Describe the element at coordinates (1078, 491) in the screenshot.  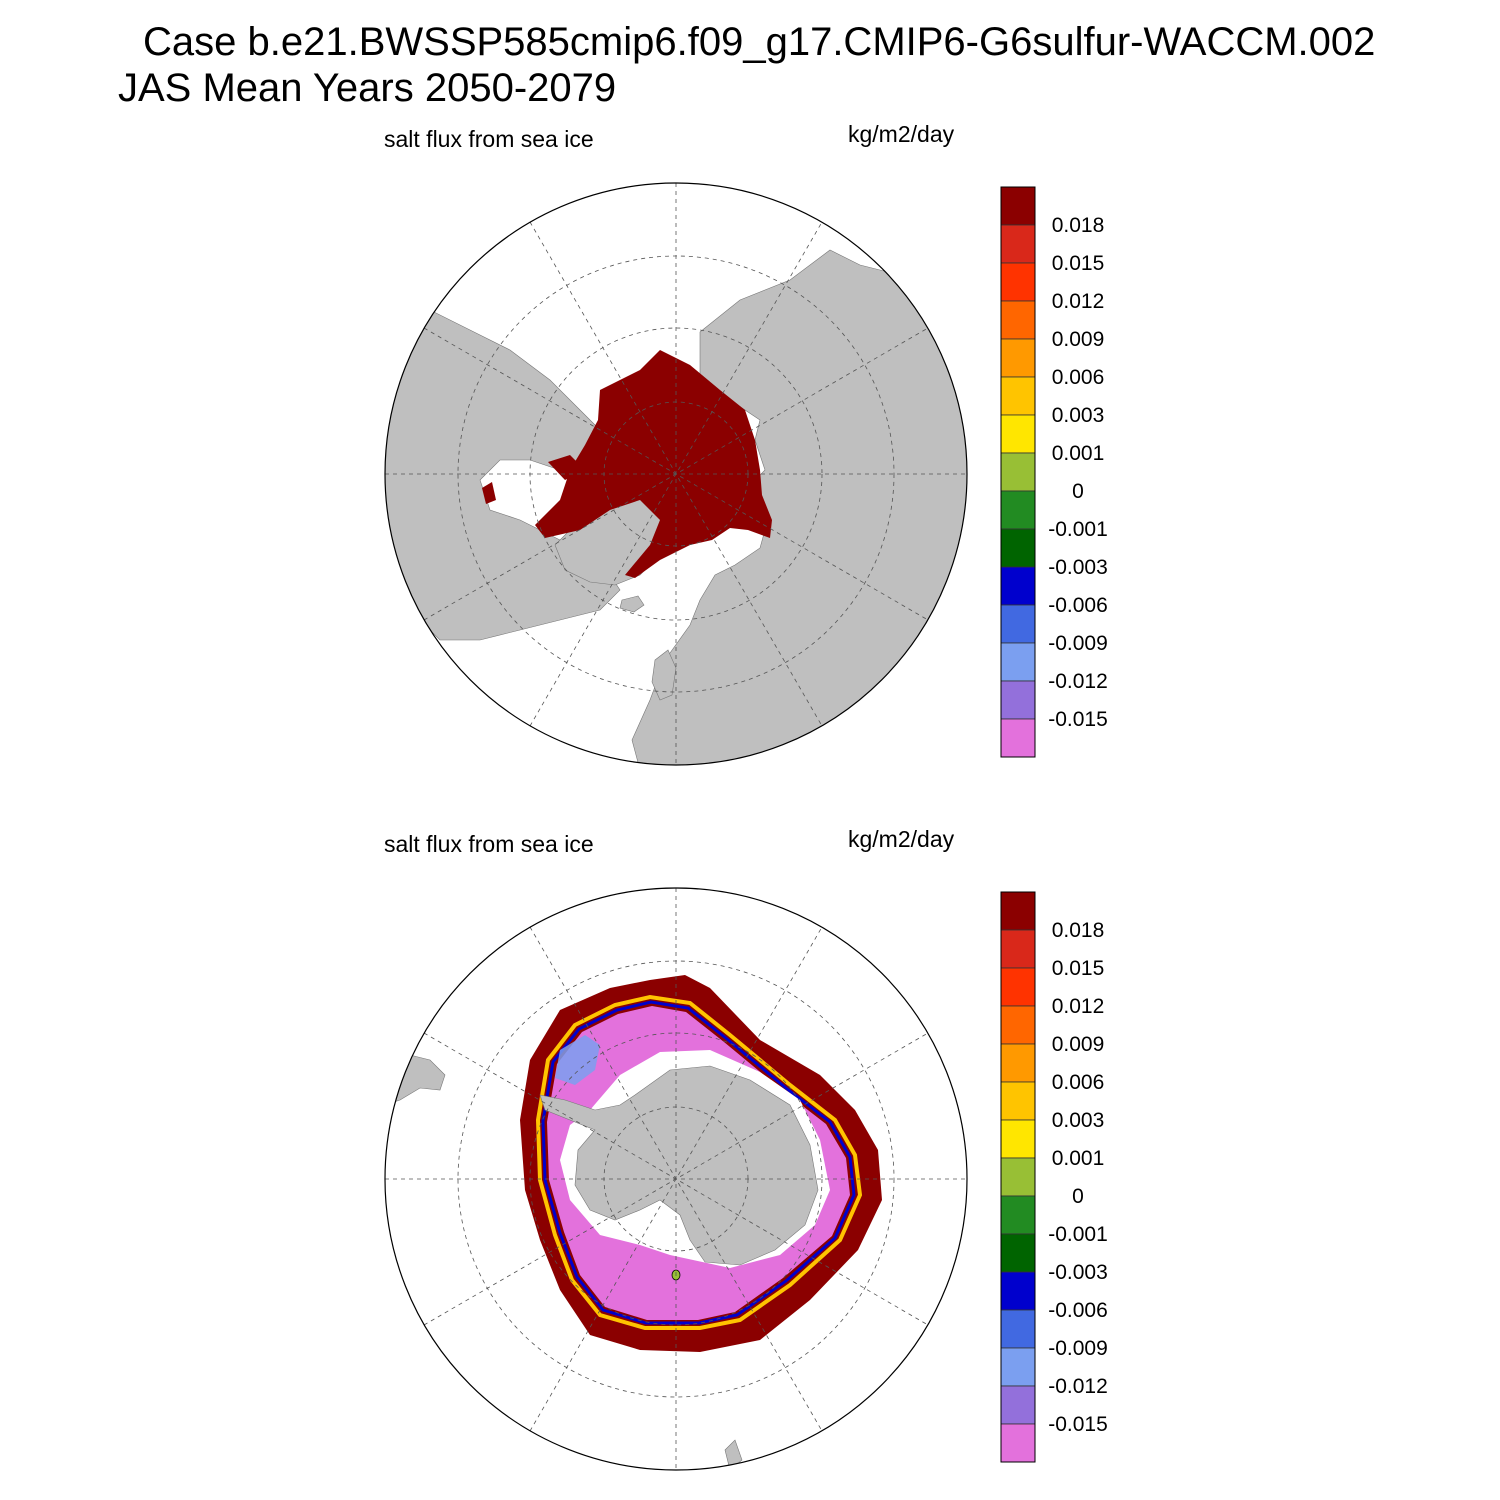
I see `north-colorbar-tick-label: 0` at that location.